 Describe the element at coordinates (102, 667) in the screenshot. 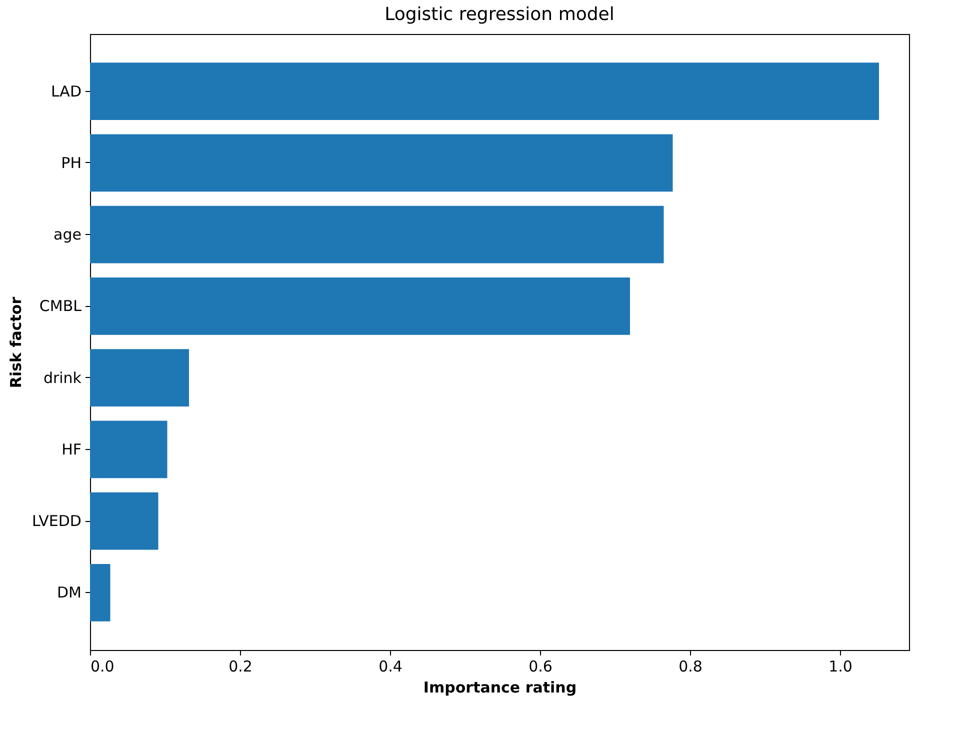

I see `x-tick-label: 0.0` at that location.